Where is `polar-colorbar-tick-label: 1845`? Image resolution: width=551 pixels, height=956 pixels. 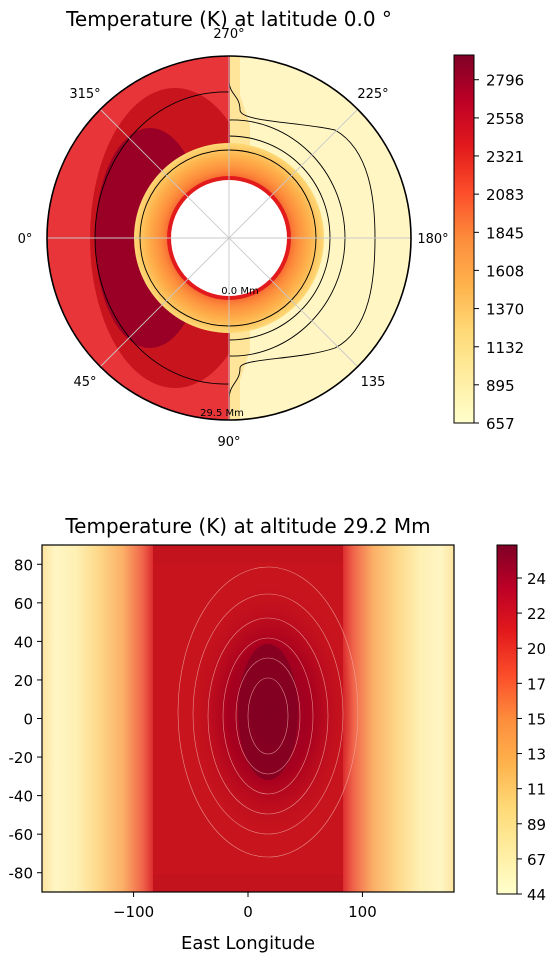
polar-colorbar-tick-label: 1845 is located at coordinates (505, 233).